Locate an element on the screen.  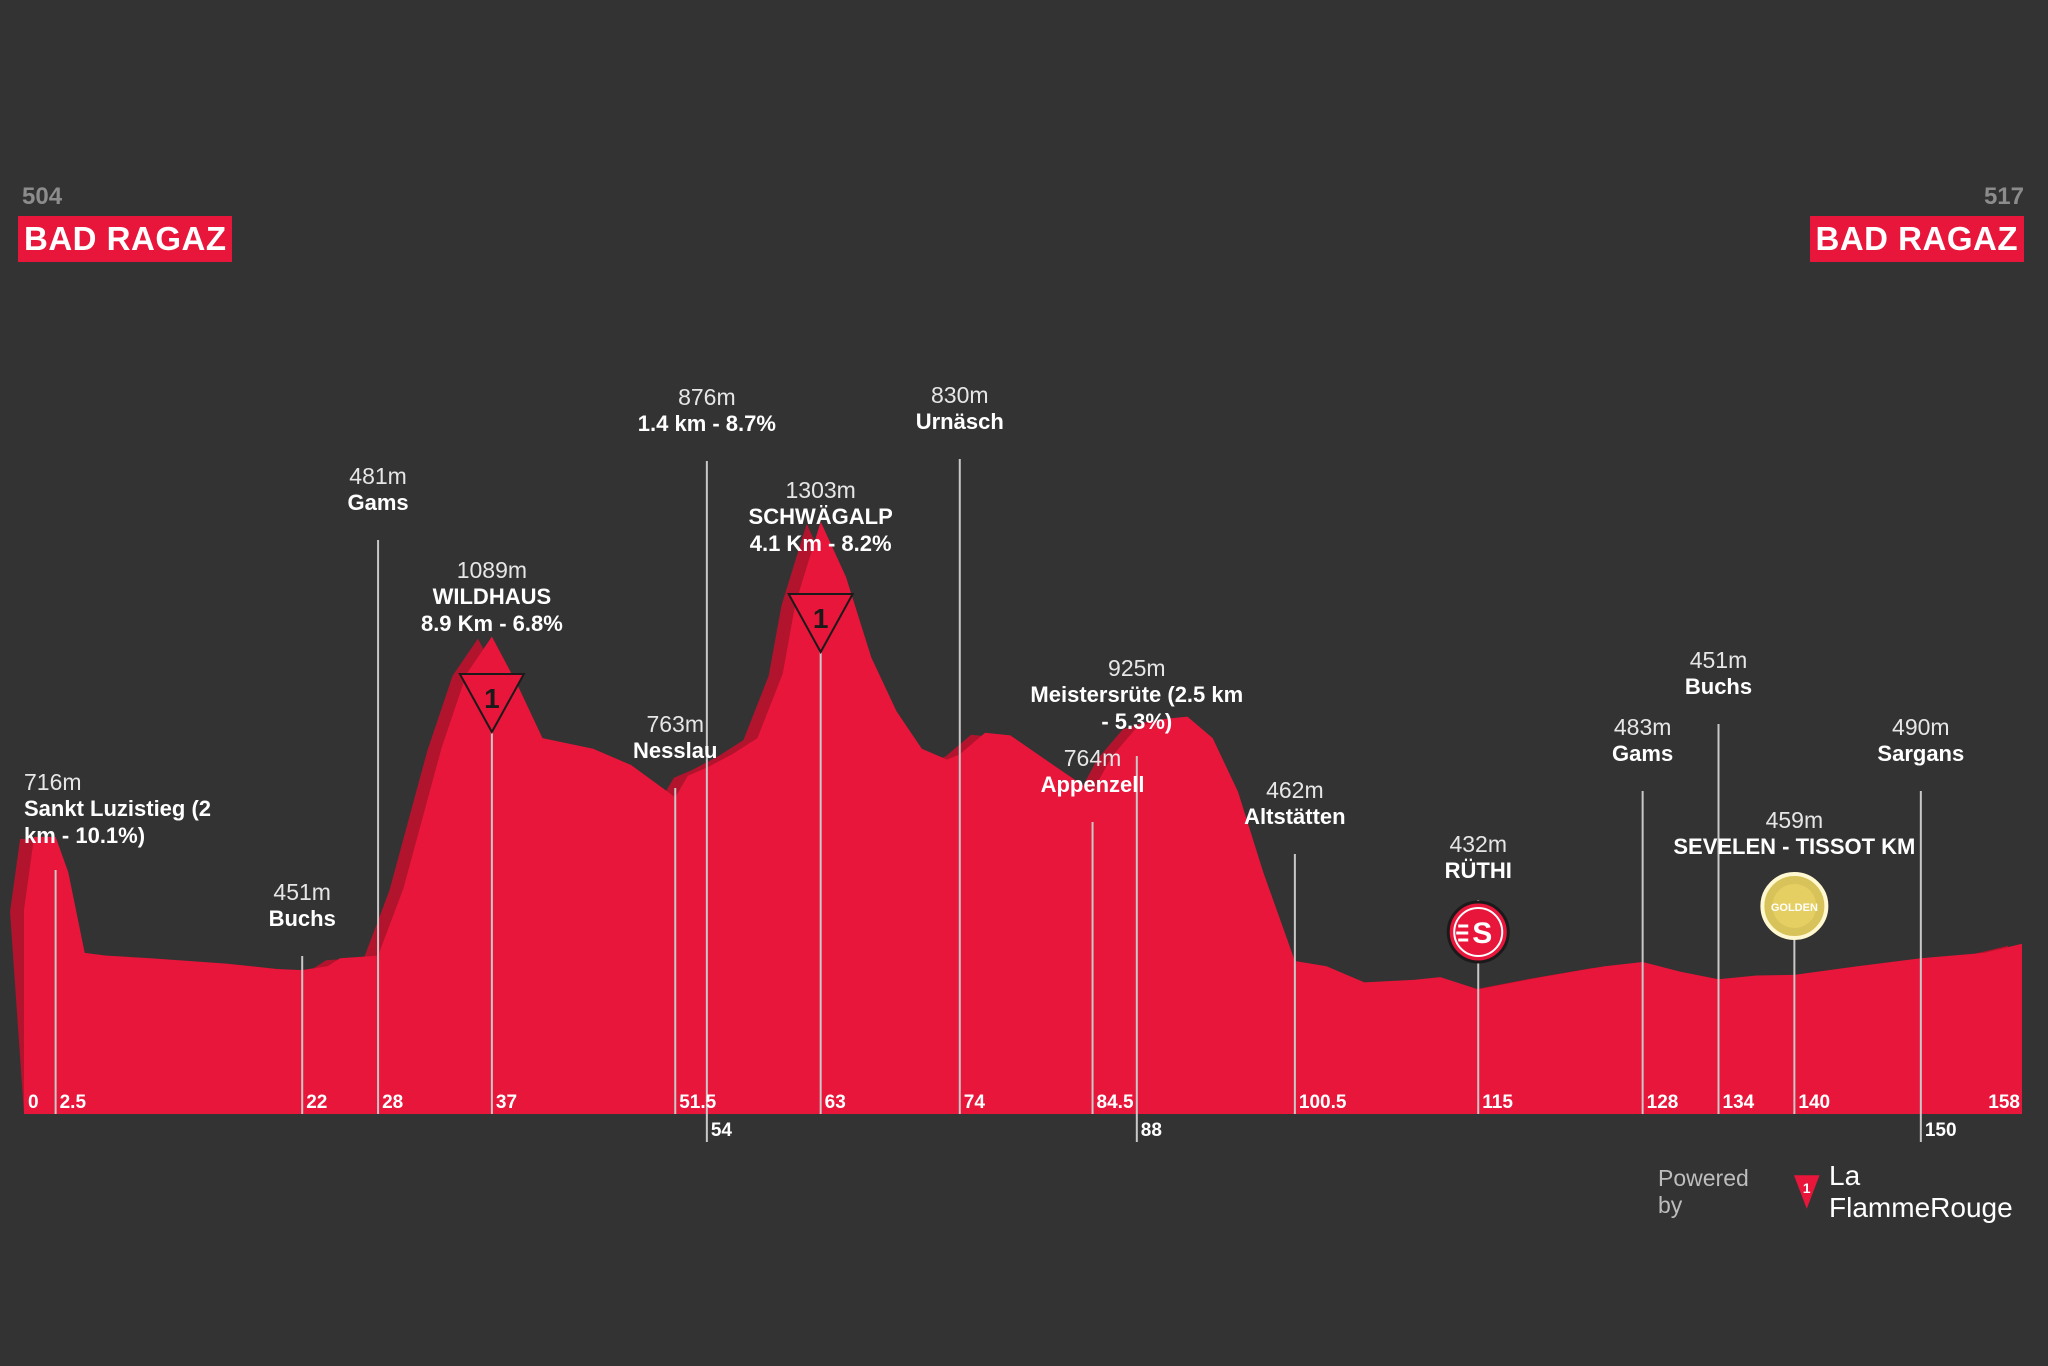
waypoint-elevation-label: 490m is located at coordinates (1921, 727).